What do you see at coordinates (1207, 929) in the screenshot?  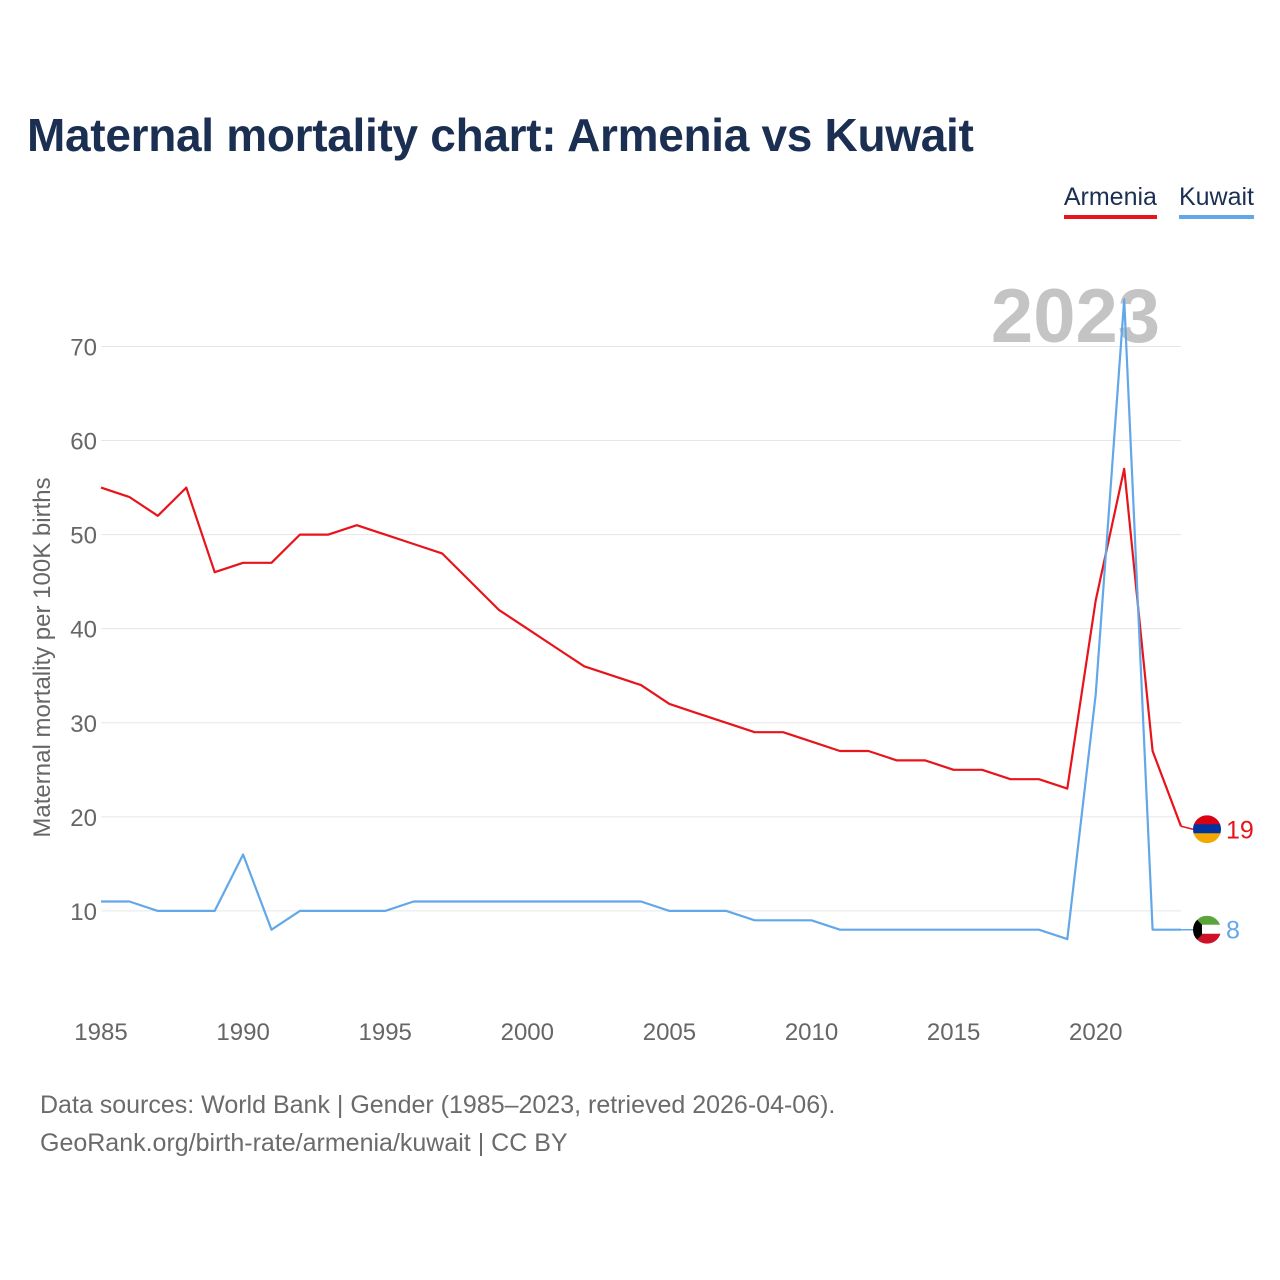 I see `kuwait-flag-icon` at bounding box center [1207, 929].